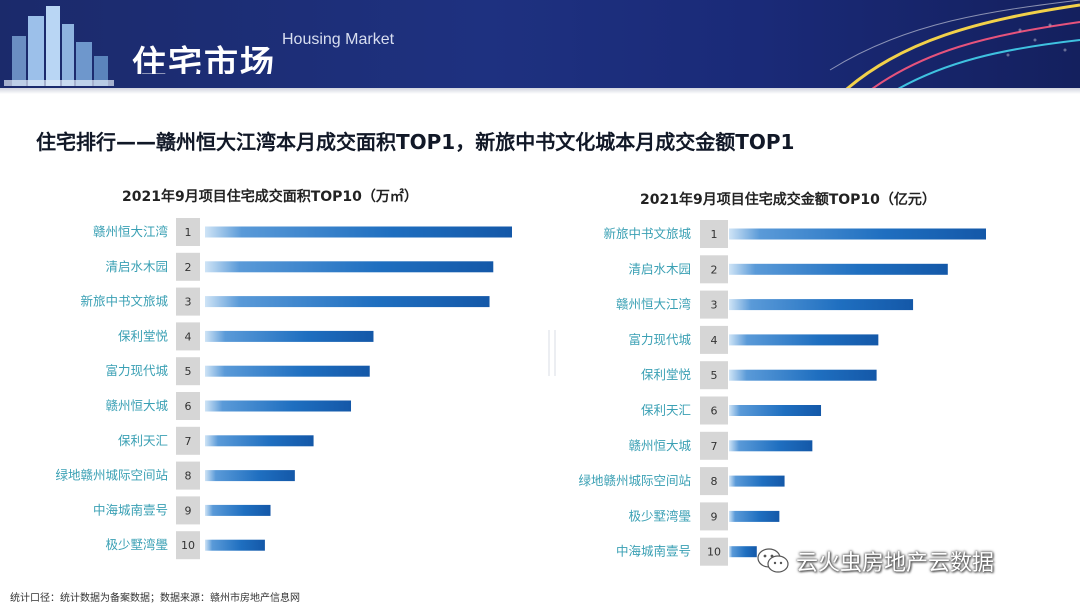 This screenshot has height=608, width=1080. What do you see at coordinates (204, 59) in the screenshot?
I see `page-title: 住宅市场` at bounding box center [204, 59].